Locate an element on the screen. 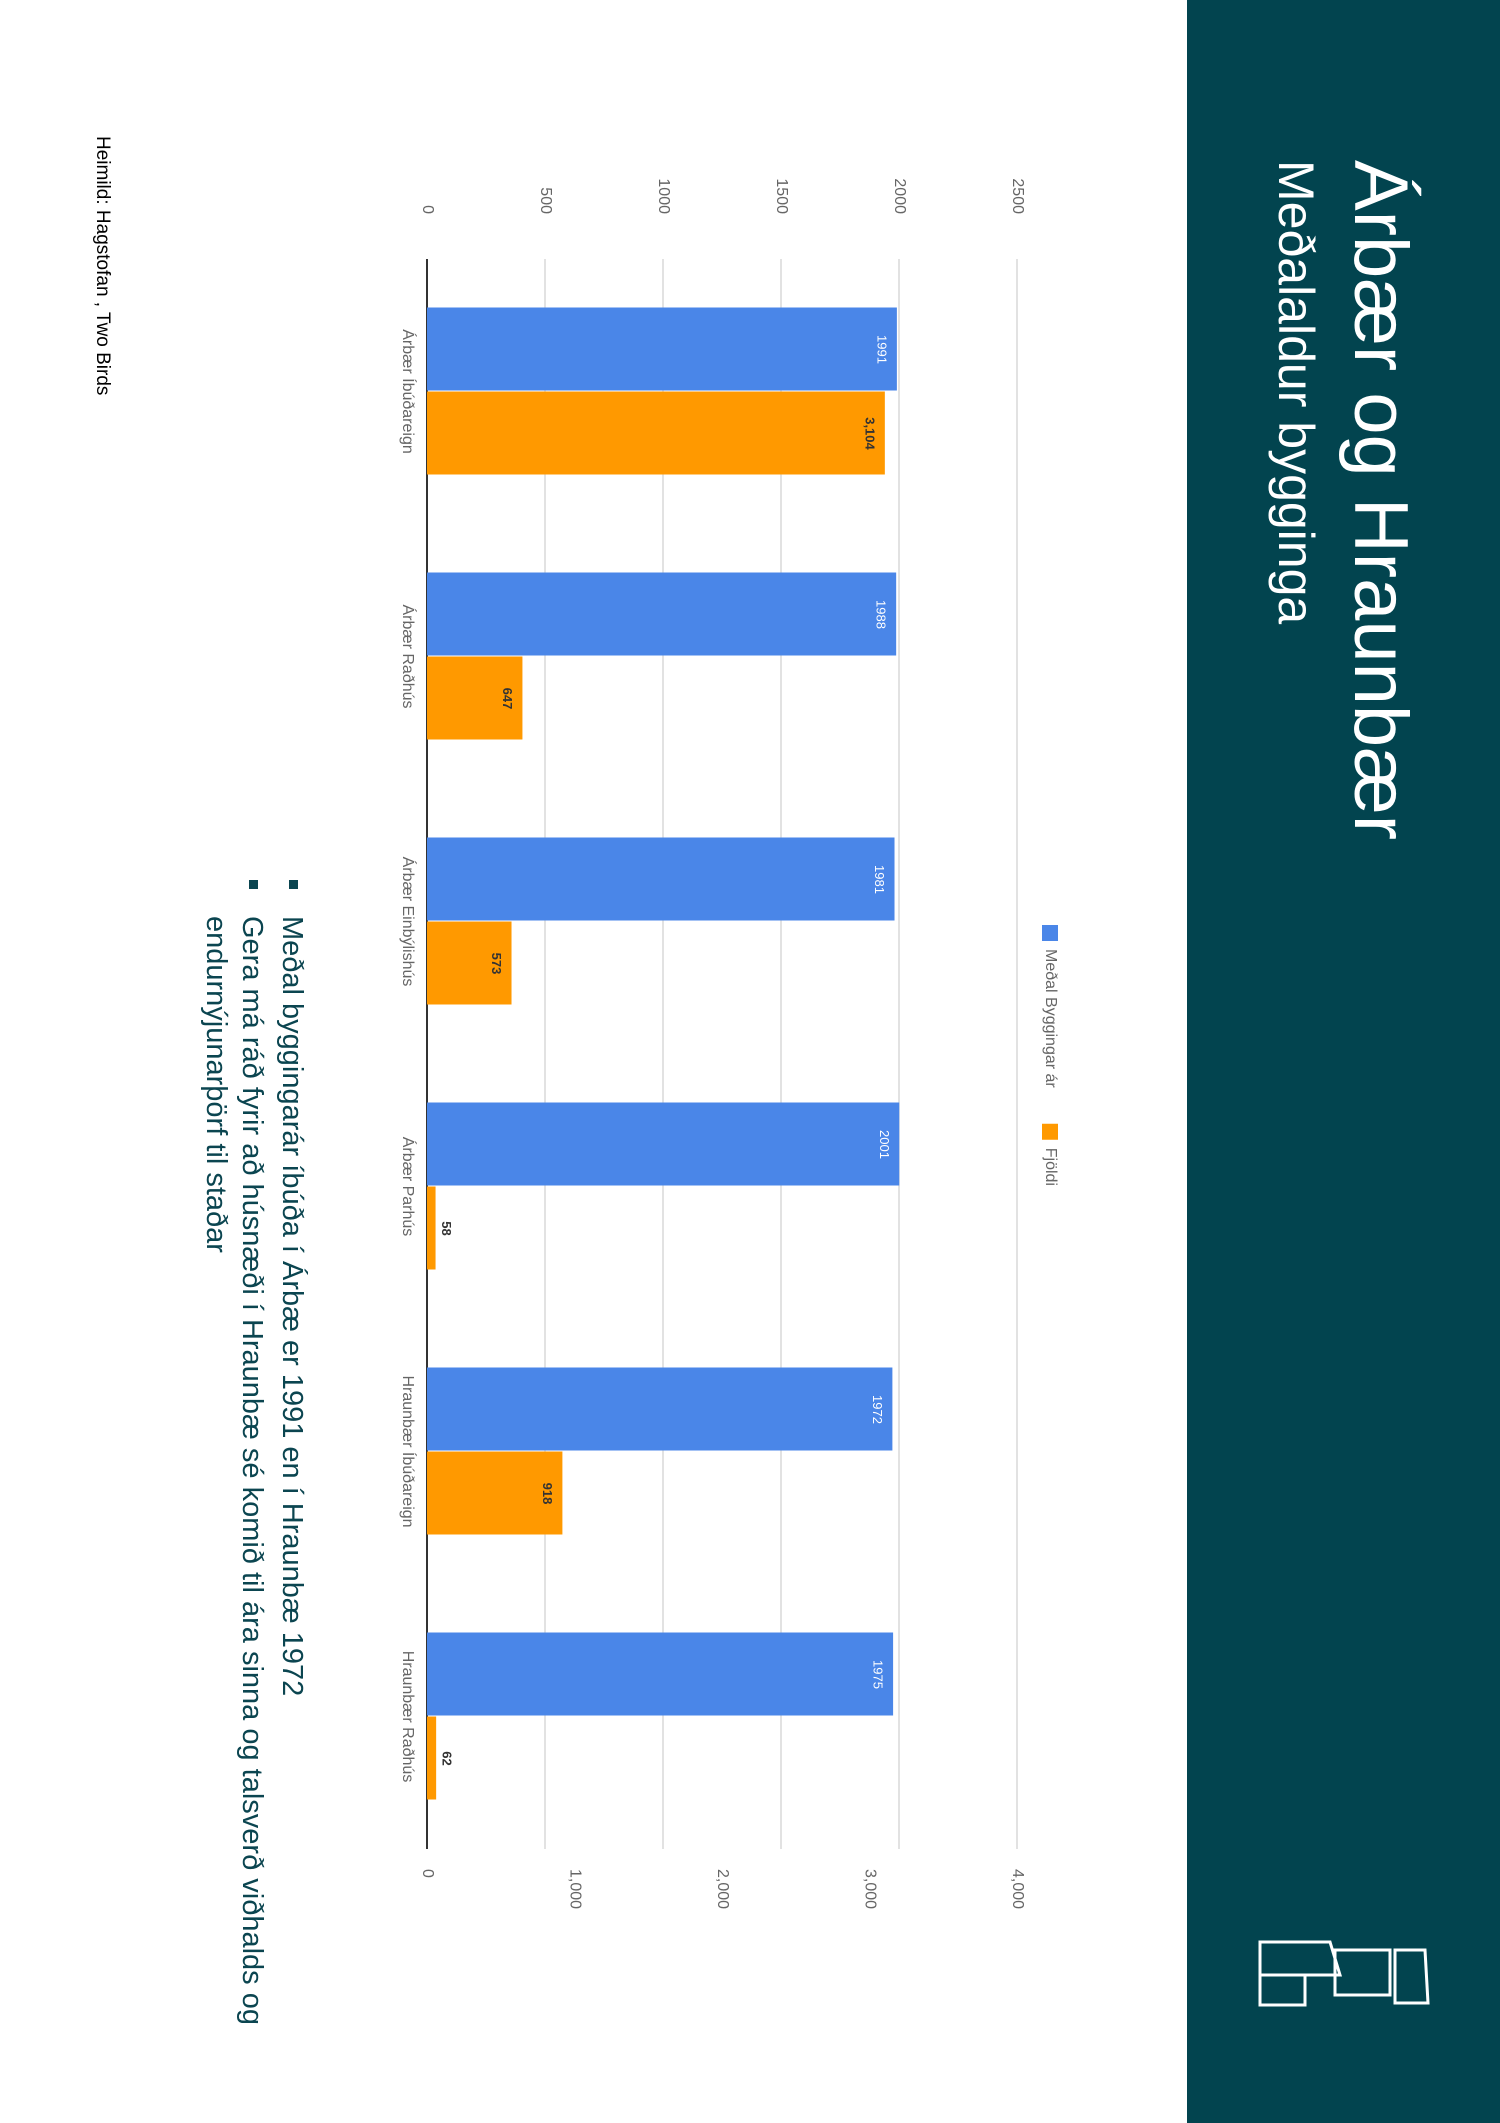  title: Árbær og Hraunbær is located at coordinates (1380, 500).